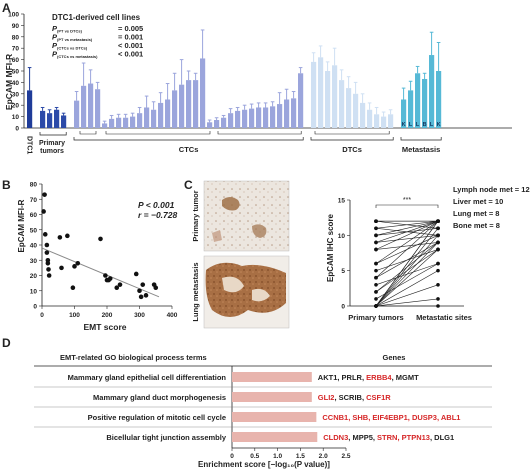 This screenshot has width=531, height=469. Describe the element at coordinates (67, 29) in the screenshot. I see `stat-0: P(PT vs DTCs)` at that location.